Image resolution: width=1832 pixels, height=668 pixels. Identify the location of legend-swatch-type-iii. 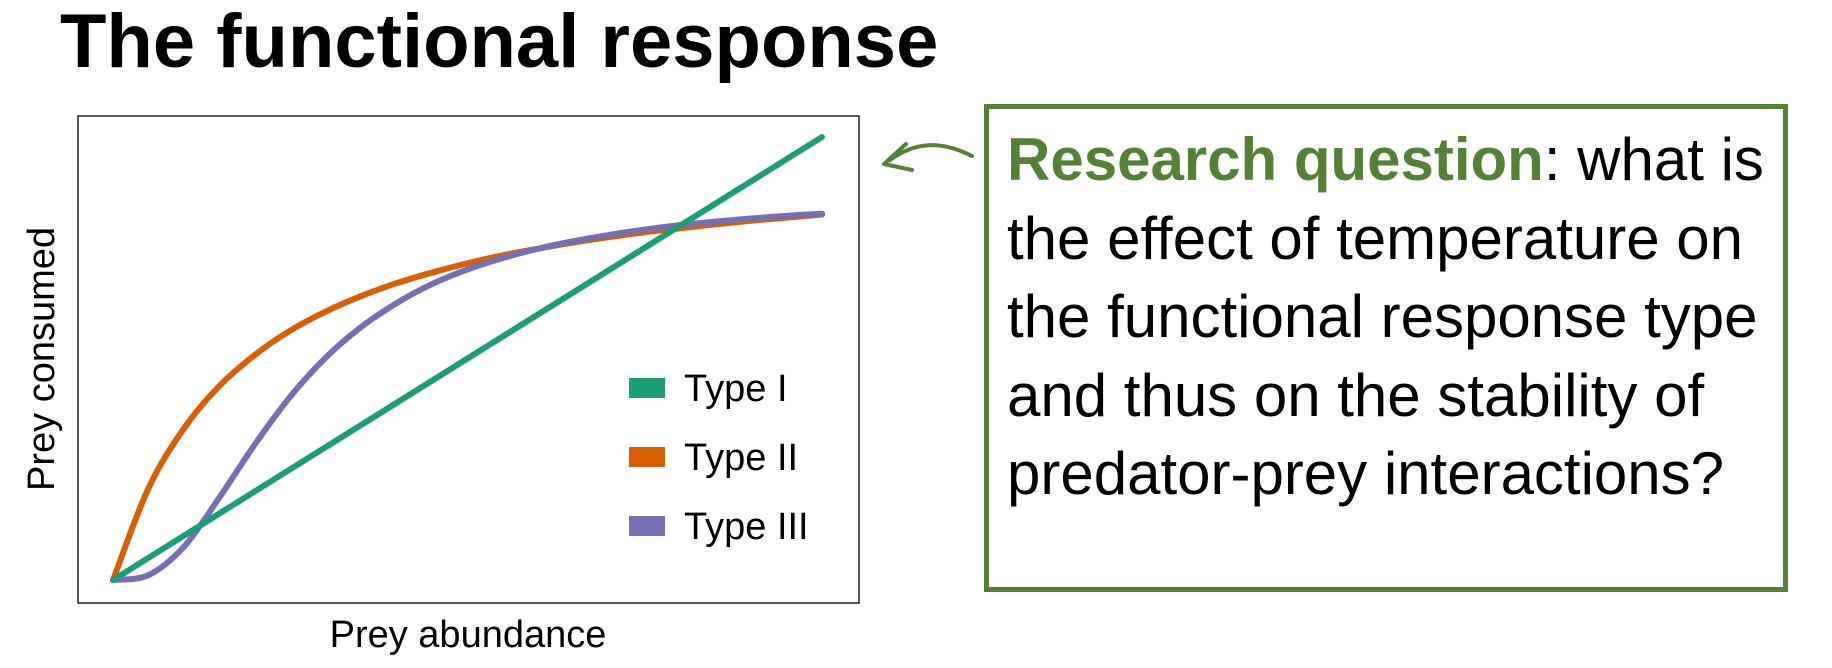
(647, 526).